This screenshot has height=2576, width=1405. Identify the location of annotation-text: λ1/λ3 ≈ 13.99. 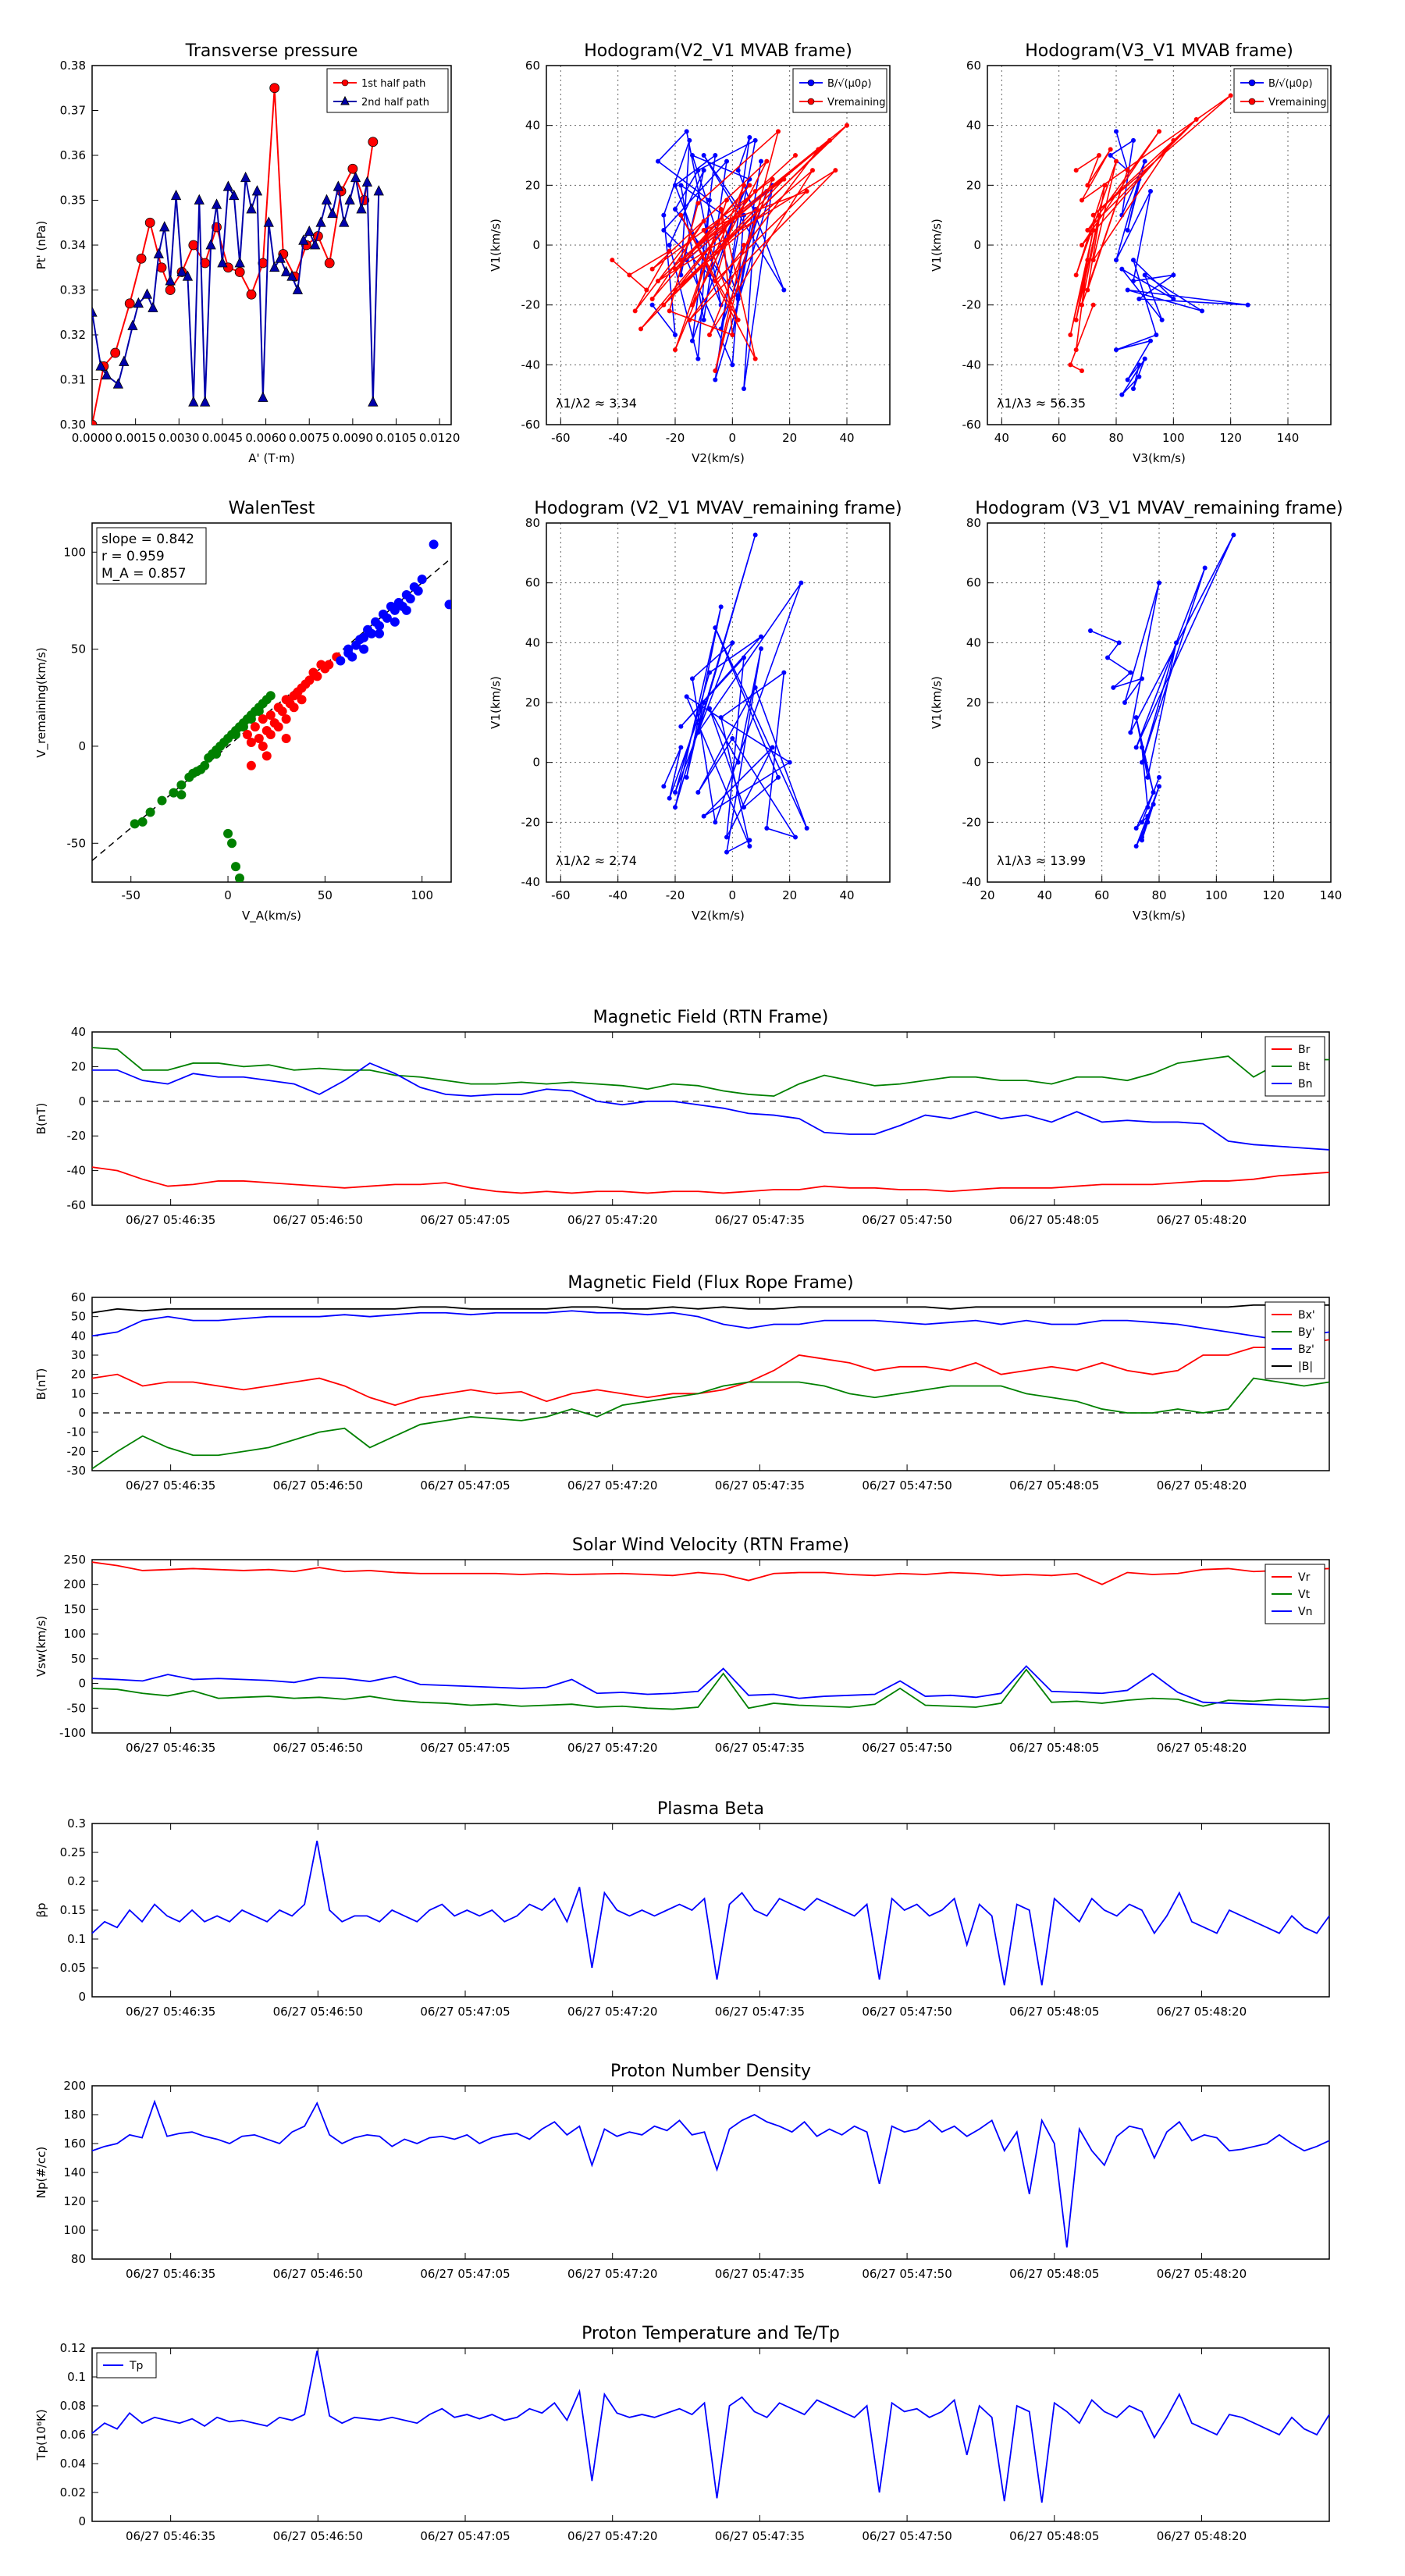
(1041, 860).